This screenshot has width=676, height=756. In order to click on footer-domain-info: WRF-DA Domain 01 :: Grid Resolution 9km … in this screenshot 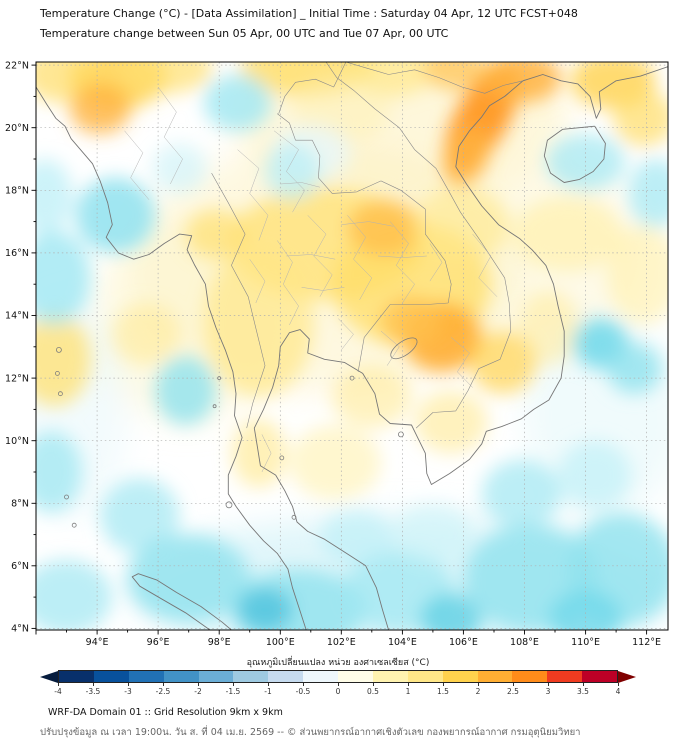, I will do `click(165, 712)`.